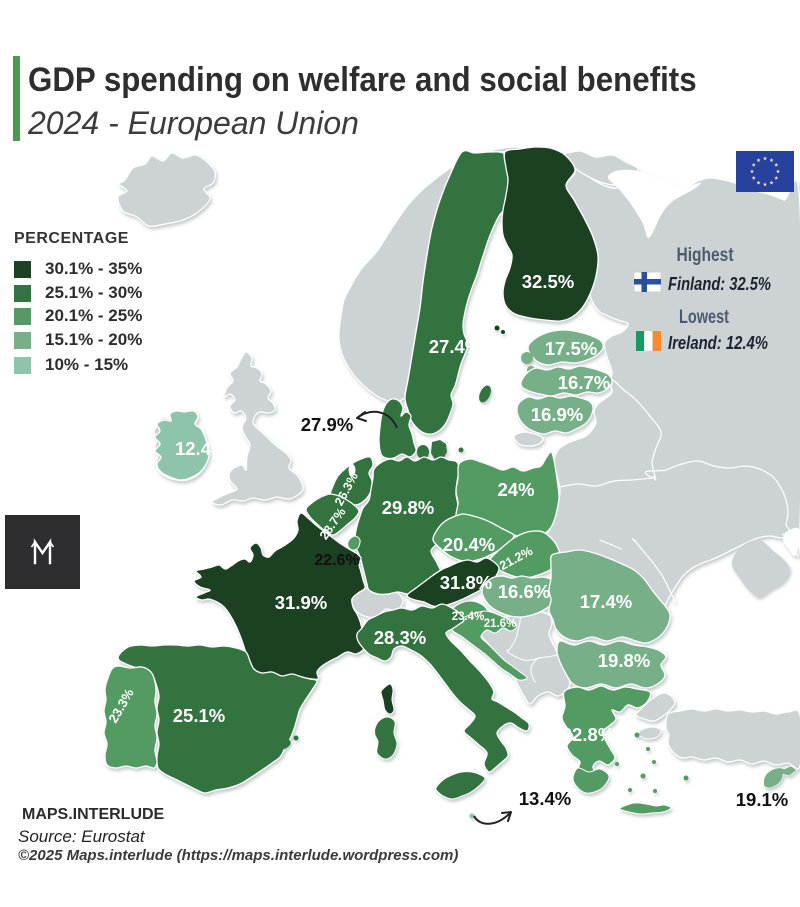 The image size is (800, 907). Describe the element at coordinates (524, 591) in the screenshot. I see `svg-text: 16.6%` at that location.